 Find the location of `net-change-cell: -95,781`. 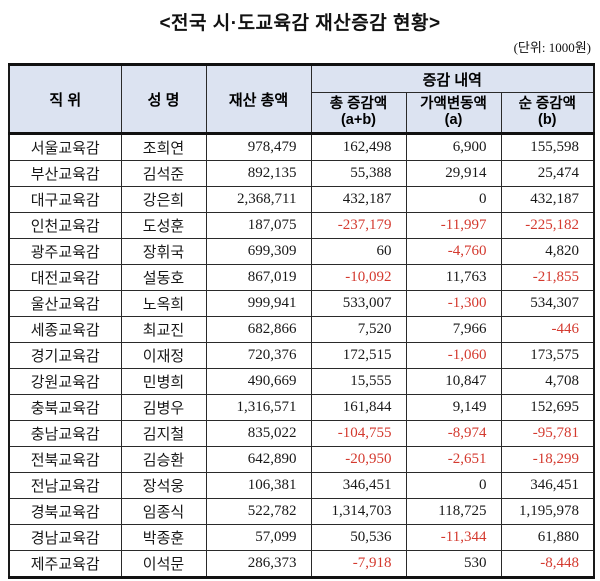

net-change-cell: -95,781 is located at coordinates (547, 433).